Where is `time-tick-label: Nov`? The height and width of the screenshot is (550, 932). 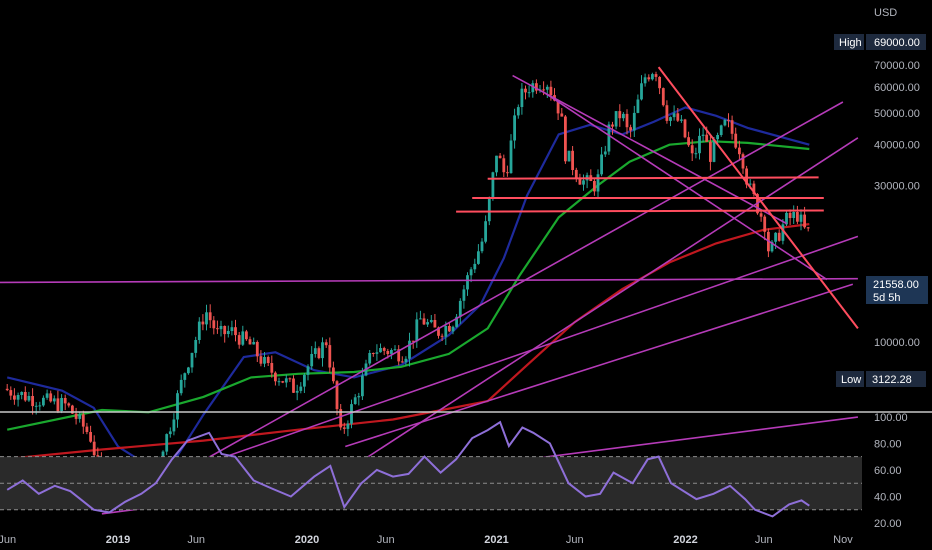 time-tick-label: Nov is located at coordinates (843, 540).